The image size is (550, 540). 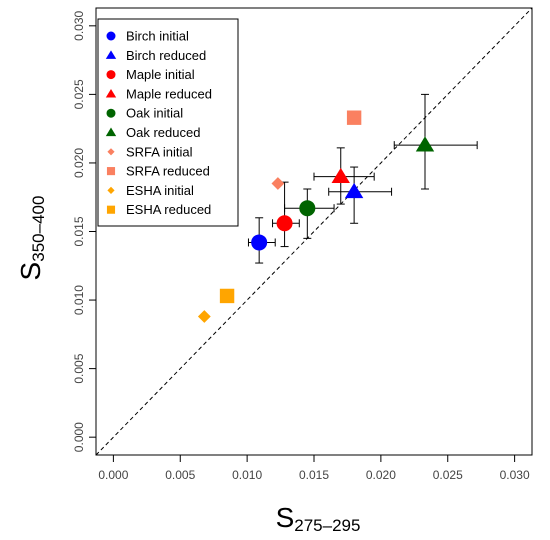 What do you see at coordinates (314, 475) in the screenshot?
I see `x-tick-label: 0.015` at bounding box center [314, 475].